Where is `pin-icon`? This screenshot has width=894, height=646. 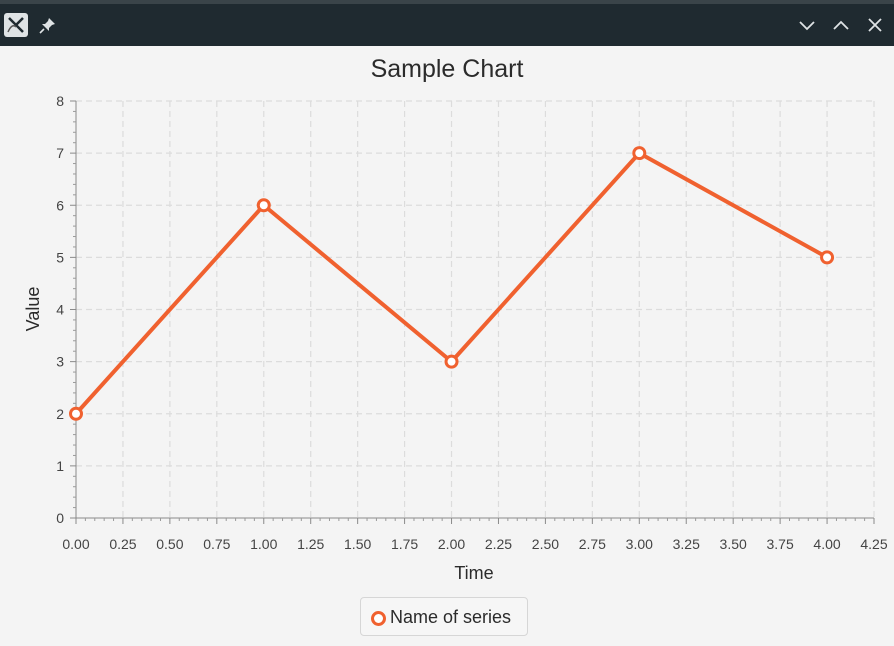
pin-icon is located at coordinates (48, 25).